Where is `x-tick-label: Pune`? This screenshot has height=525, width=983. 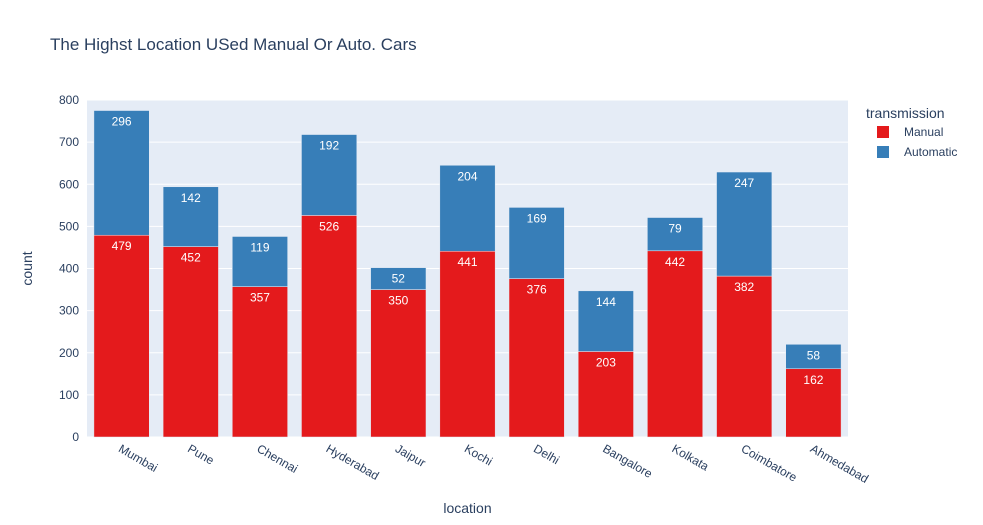
x-tick-label: Pune is located at coordinates (201, 454).